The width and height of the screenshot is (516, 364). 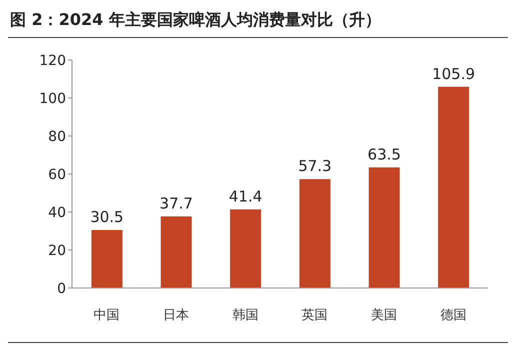 What do you see at coordinates (57, 174) in the screenshot?
I see `y-tick-label: 60` at bounding box center [57, 174].